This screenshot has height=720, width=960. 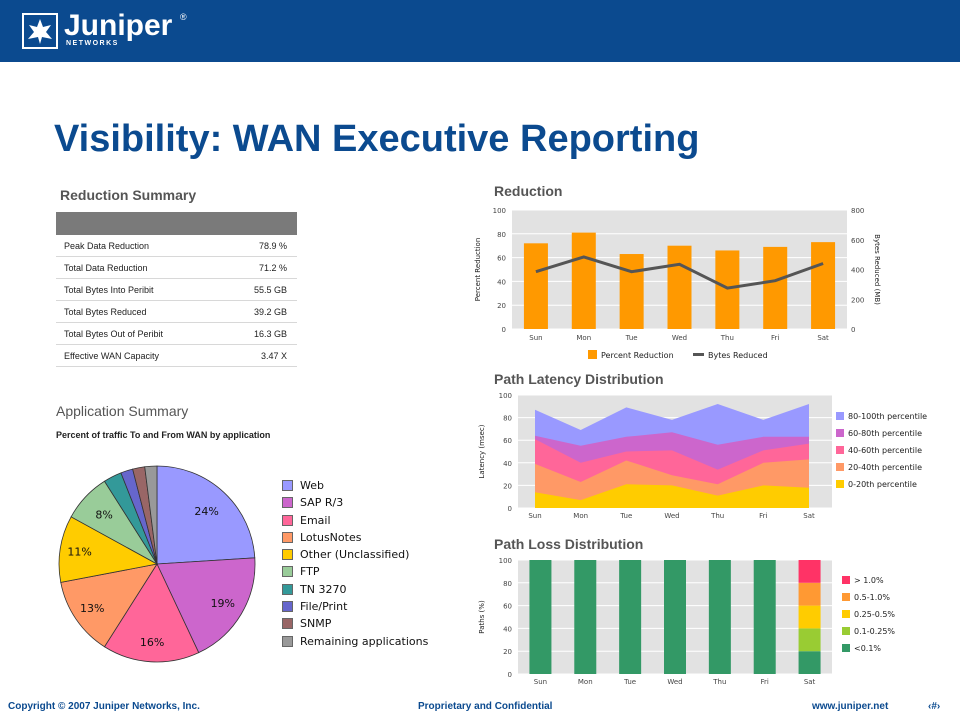 I want to click on slice-label: 13%, so click(x=92, y=608).